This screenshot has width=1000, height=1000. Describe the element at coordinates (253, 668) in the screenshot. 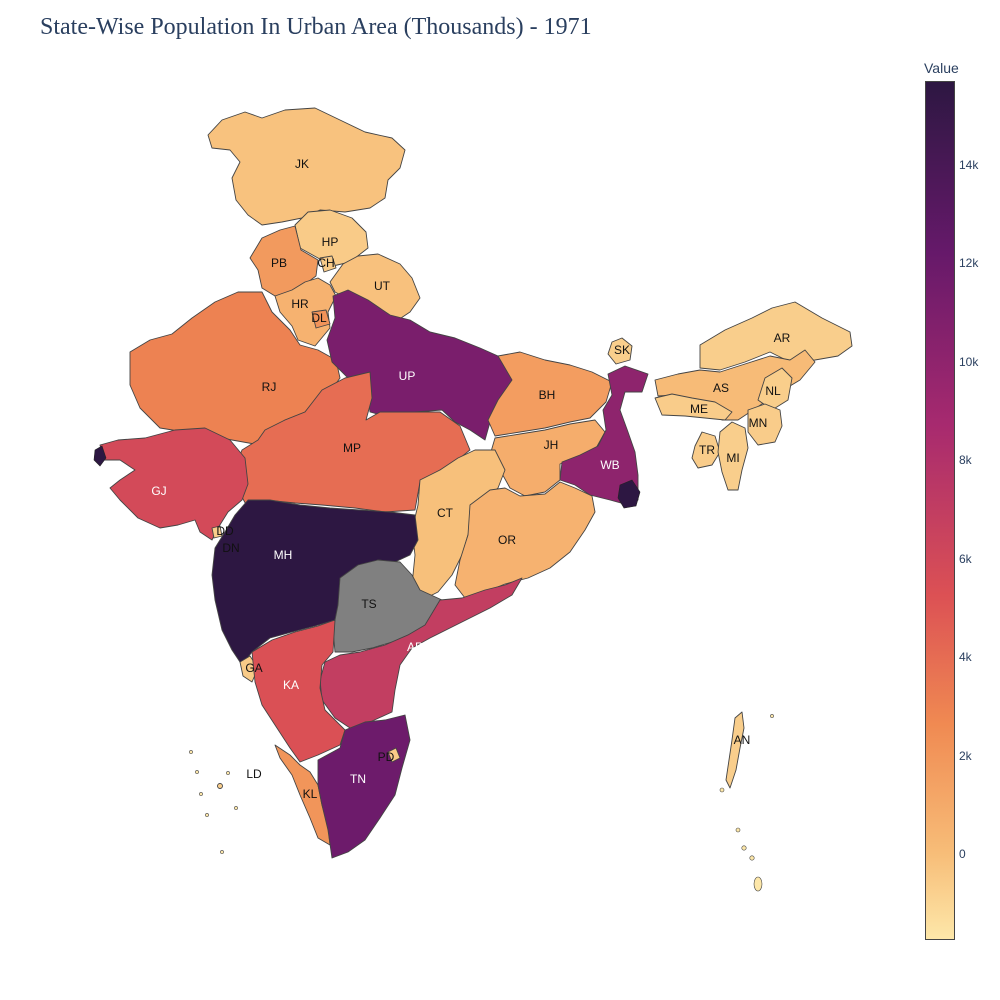

I see `state-label-ga: GA` at that location.